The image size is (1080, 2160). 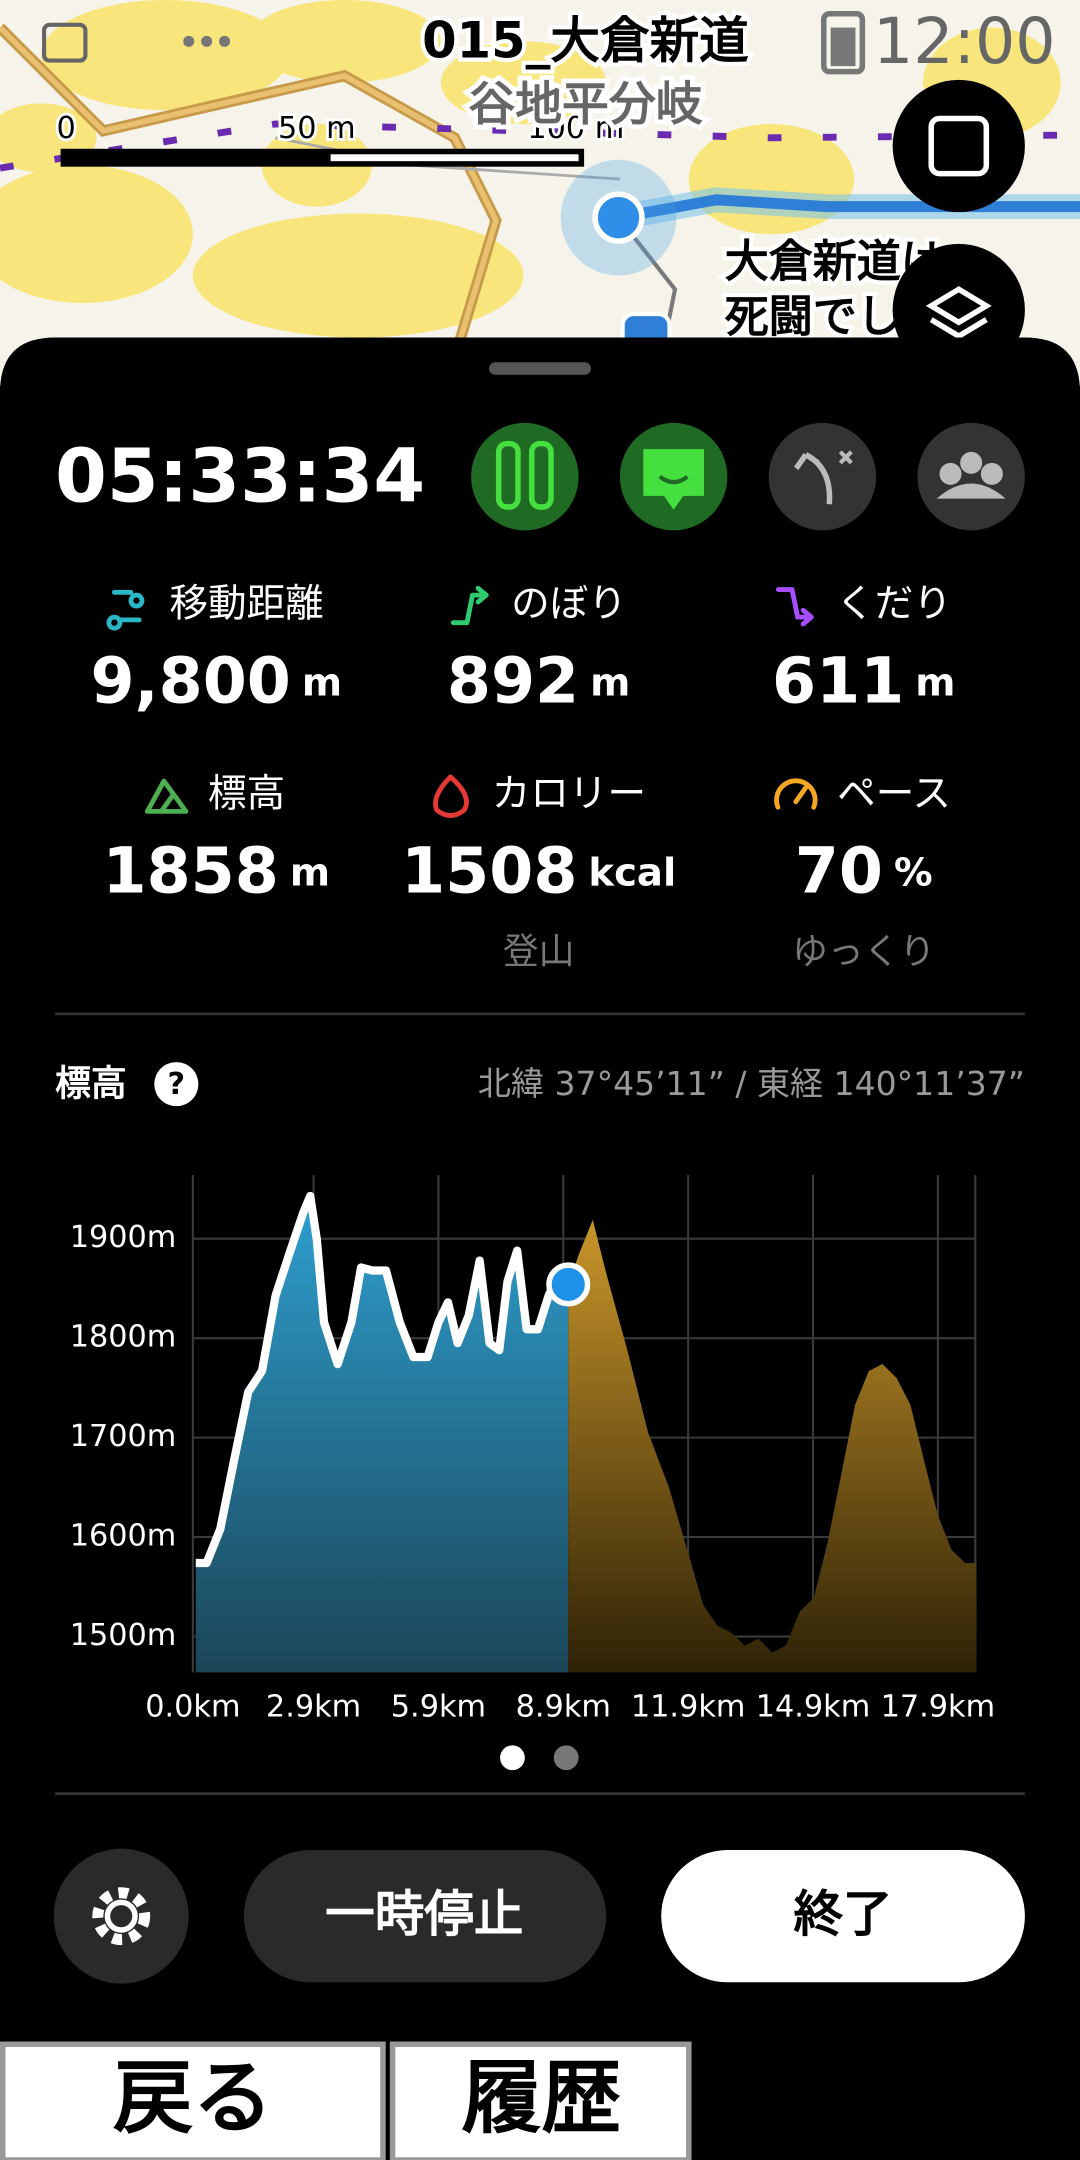 I want to click on stat-number: 70, so click(x=839, y=870).